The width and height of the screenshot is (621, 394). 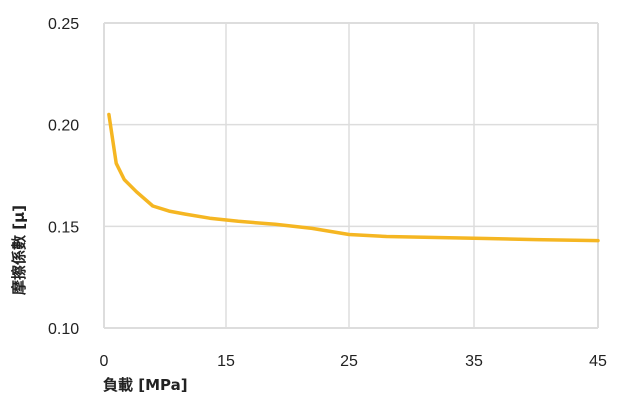 What do you see at coordinates (63, 126) in the screenshot?
I see `y-tick-label: 0.20` at bounding box center [63, 126].